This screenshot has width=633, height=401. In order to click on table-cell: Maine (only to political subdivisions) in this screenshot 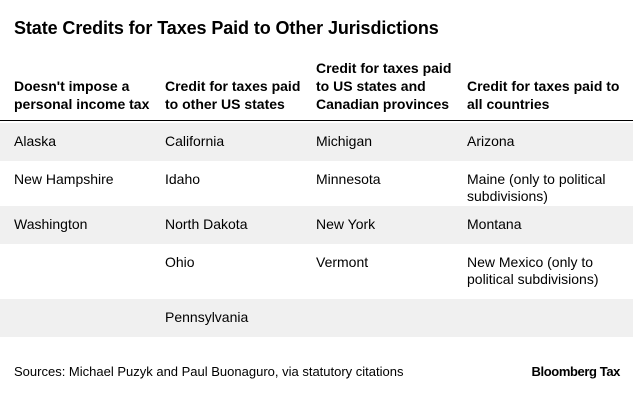, I will do `click(536, 187)`.